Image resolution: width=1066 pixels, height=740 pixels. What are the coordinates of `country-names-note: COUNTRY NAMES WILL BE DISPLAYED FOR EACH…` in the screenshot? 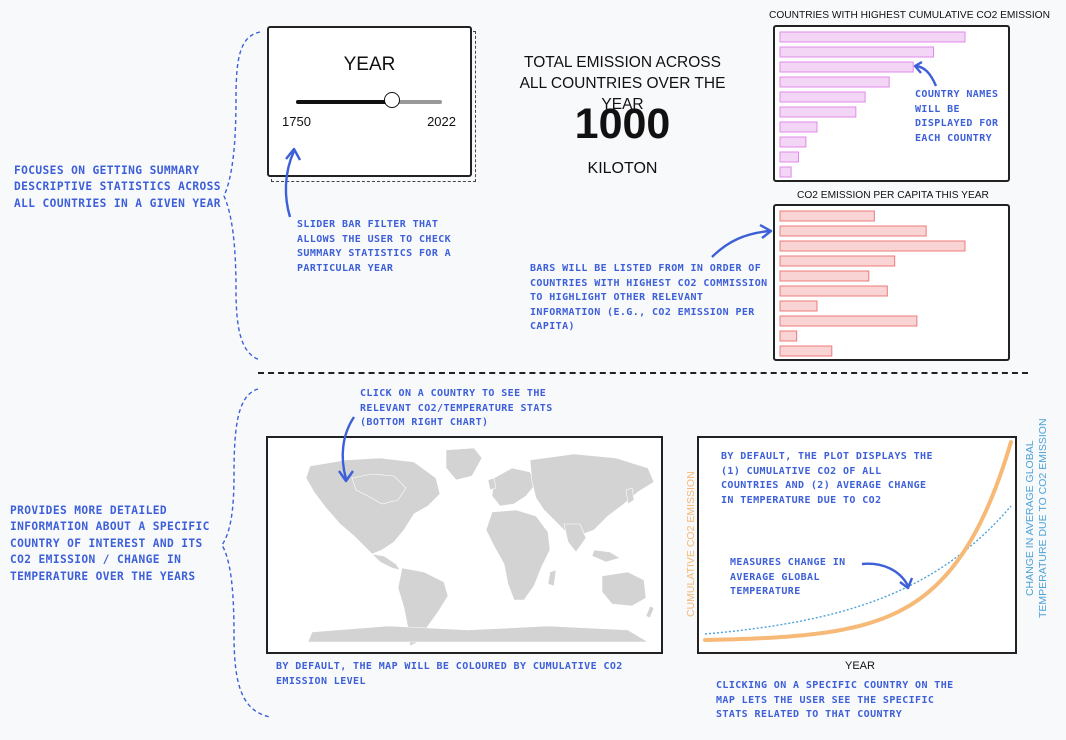 It's located at (957, 116).